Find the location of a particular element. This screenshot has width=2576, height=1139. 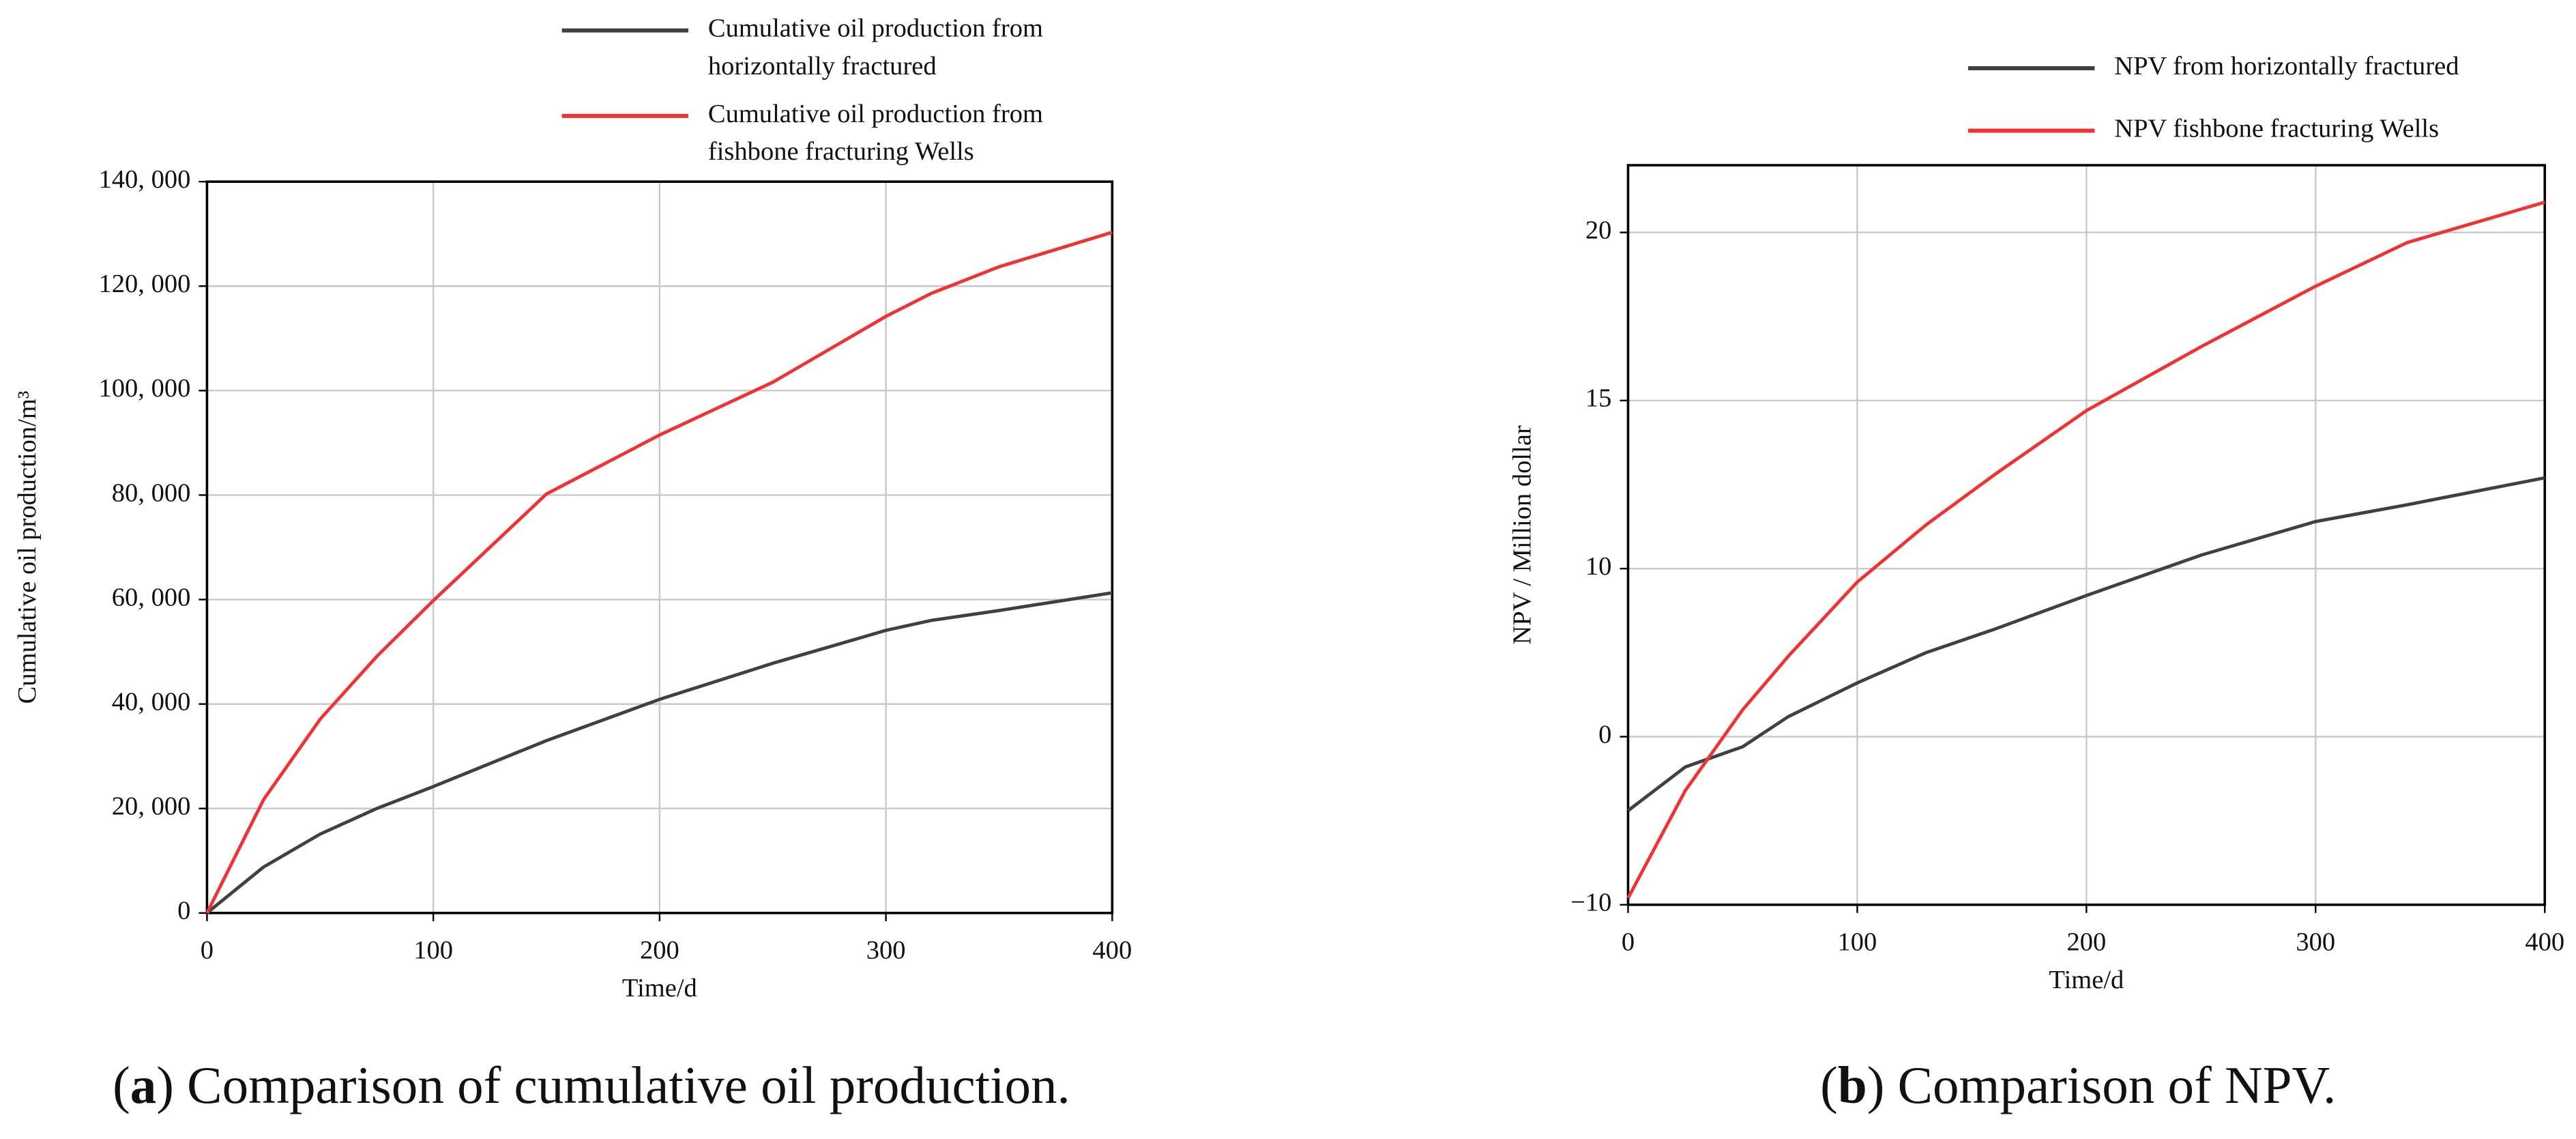

caption: (b) Comparison of NPV. is located at coordinates (2078, 1085).